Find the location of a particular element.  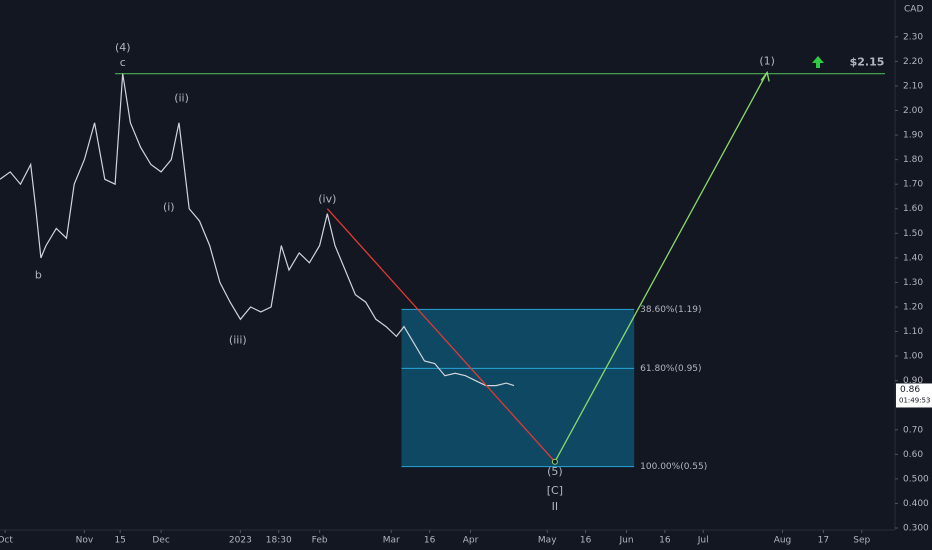

wave-label: (i) is located at coordinates (169, 207).